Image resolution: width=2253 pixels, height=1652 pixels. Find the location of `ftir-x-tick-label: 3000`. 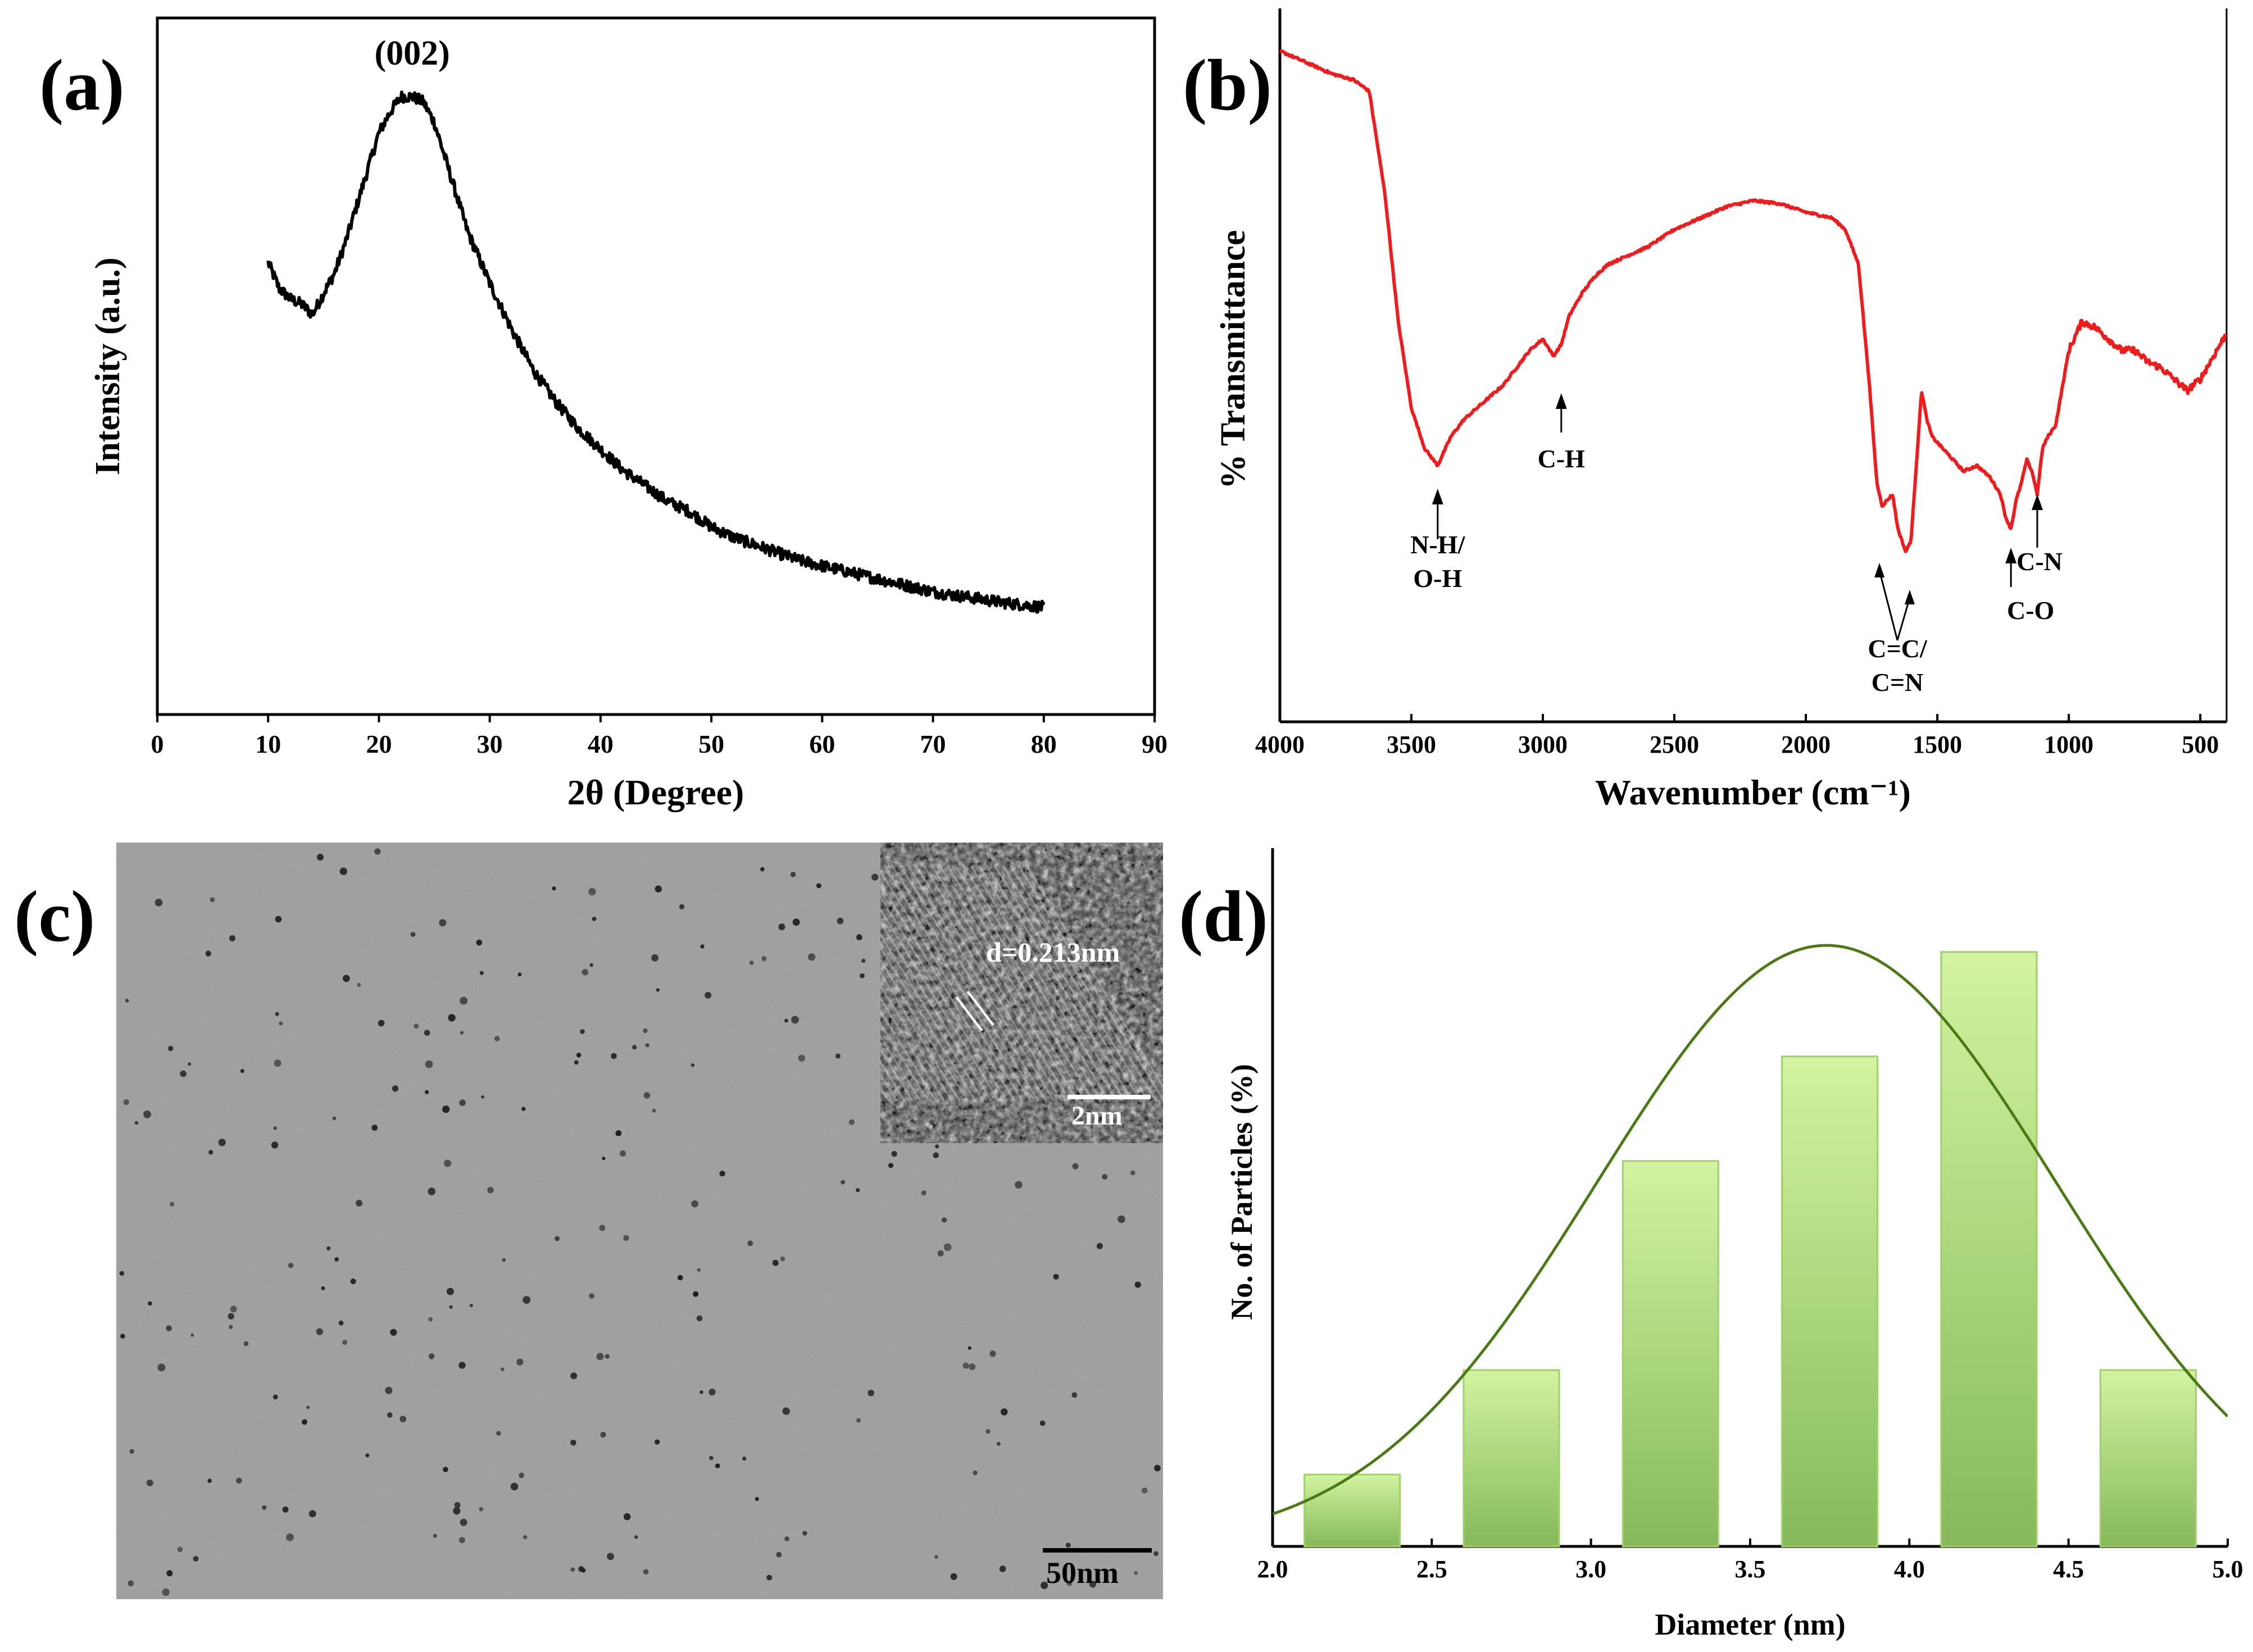

ftir-x-tick-label: 3000 is located at coordinates (1543, 744).